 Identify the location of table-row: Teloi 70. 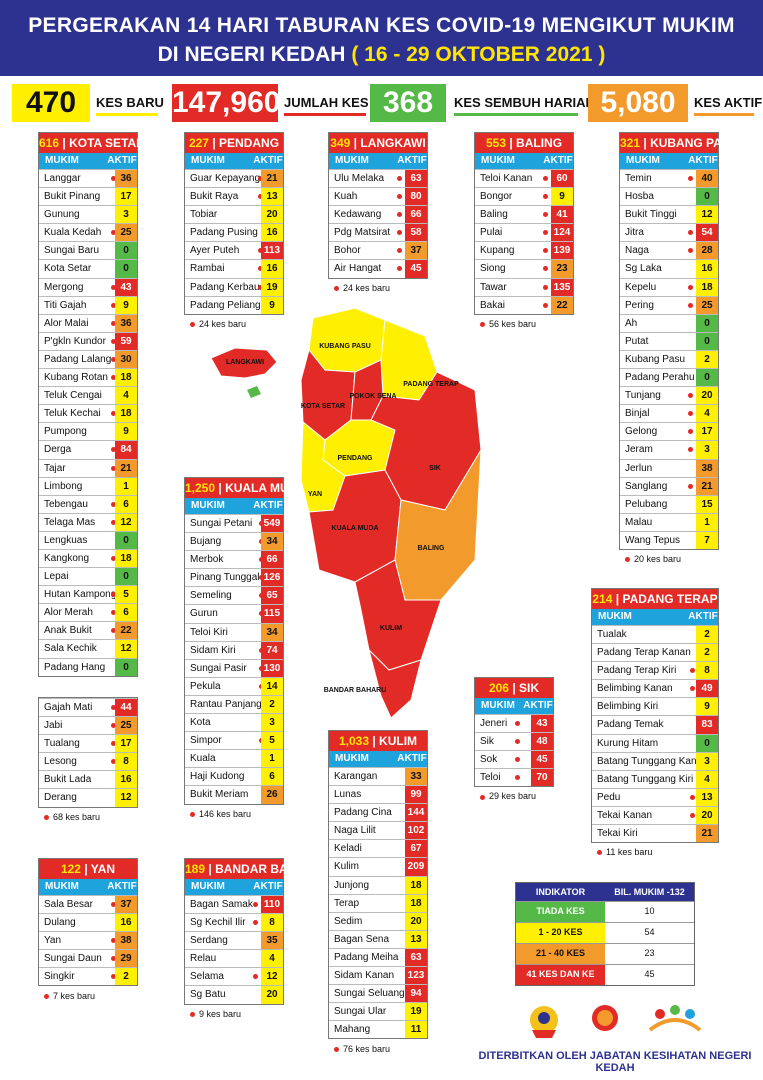
(514, 777).